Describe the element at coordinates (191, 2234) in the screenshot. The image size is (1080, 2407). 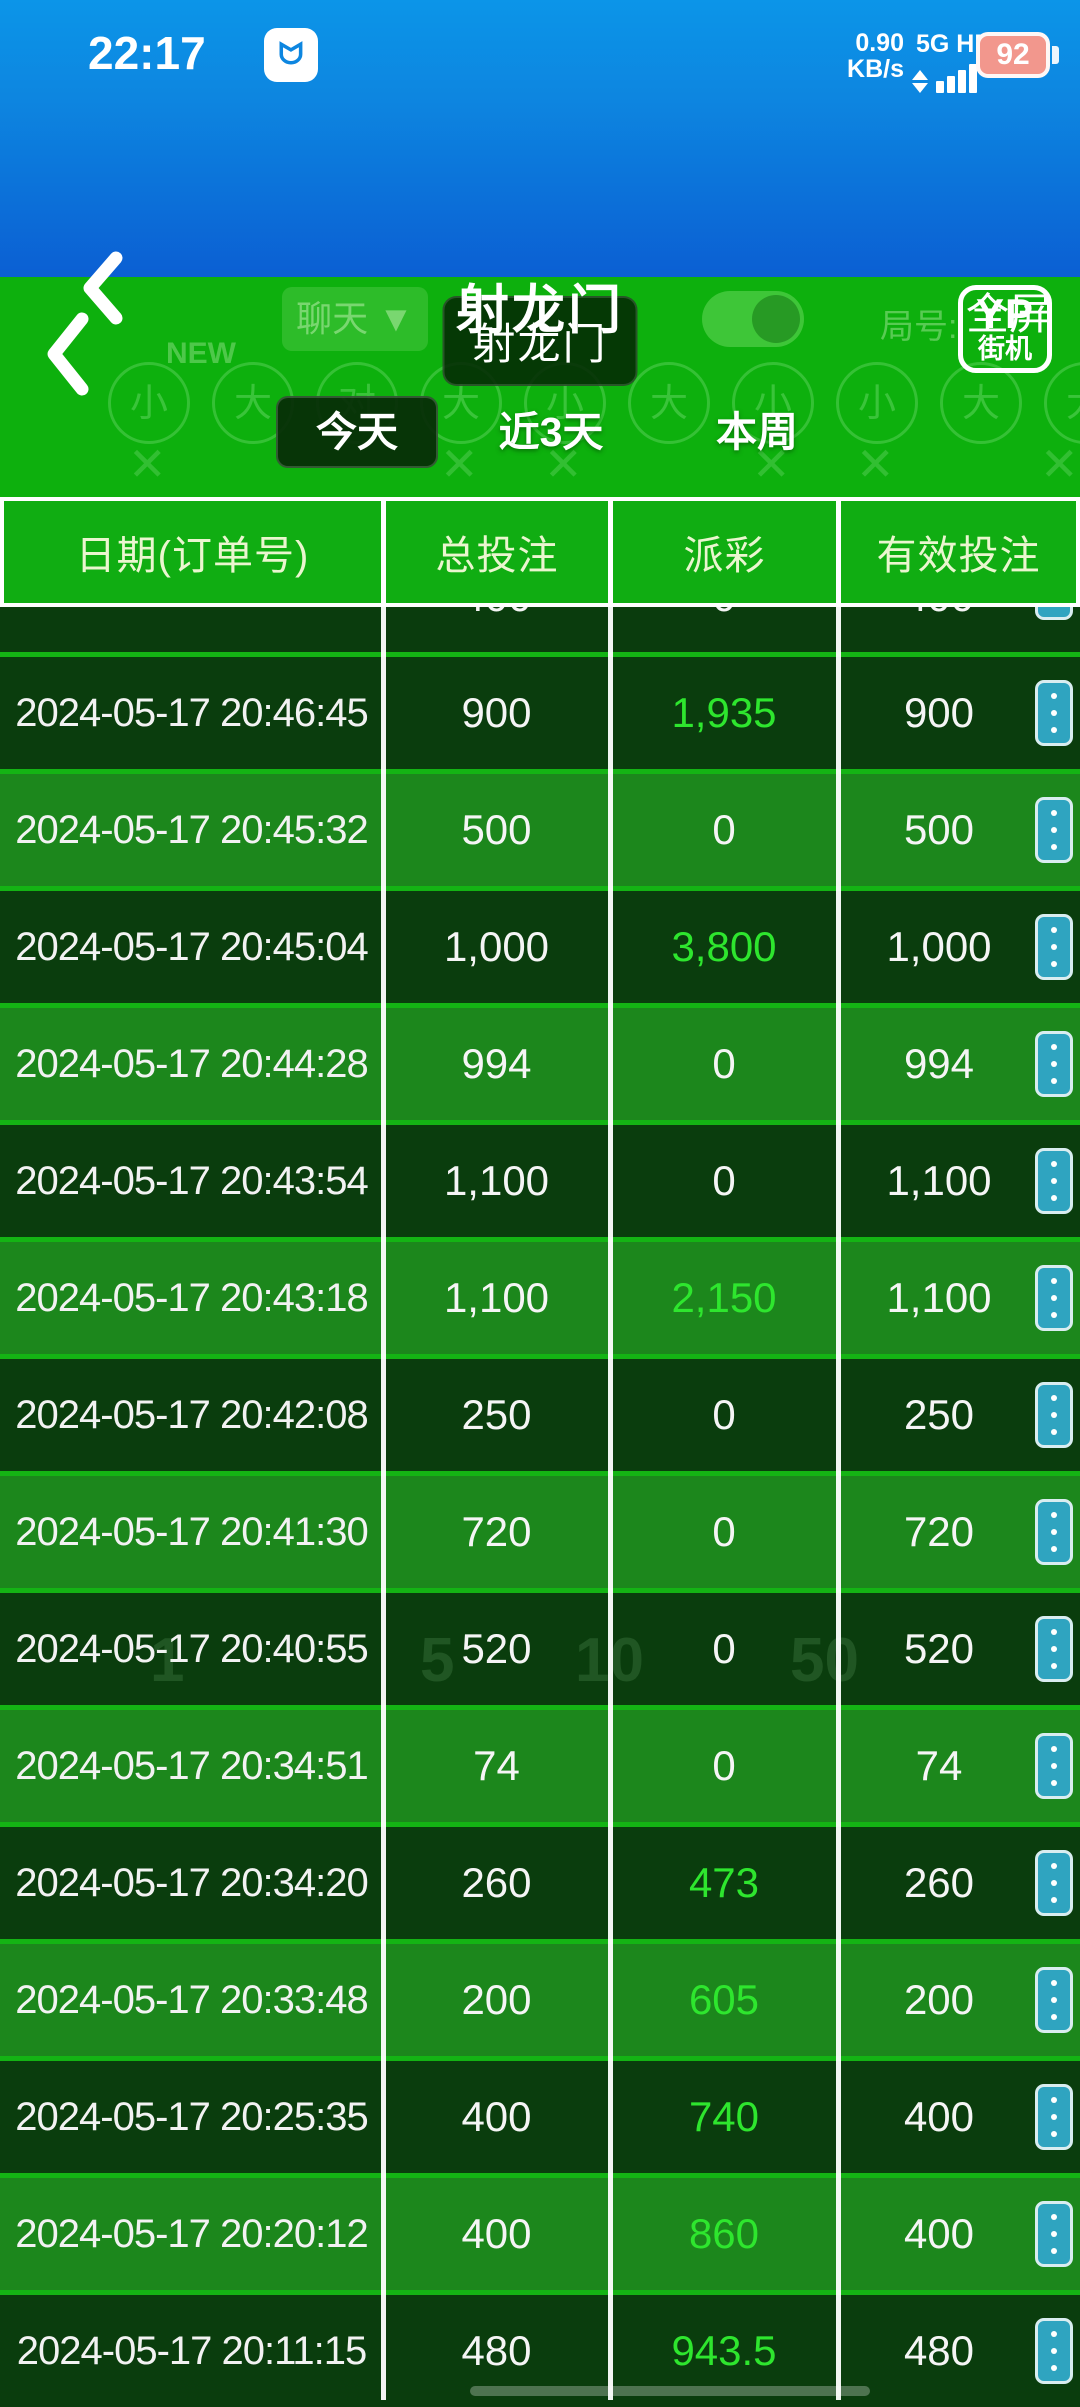
I see `row-date: 2024-05-17 20:20:12` at that location.